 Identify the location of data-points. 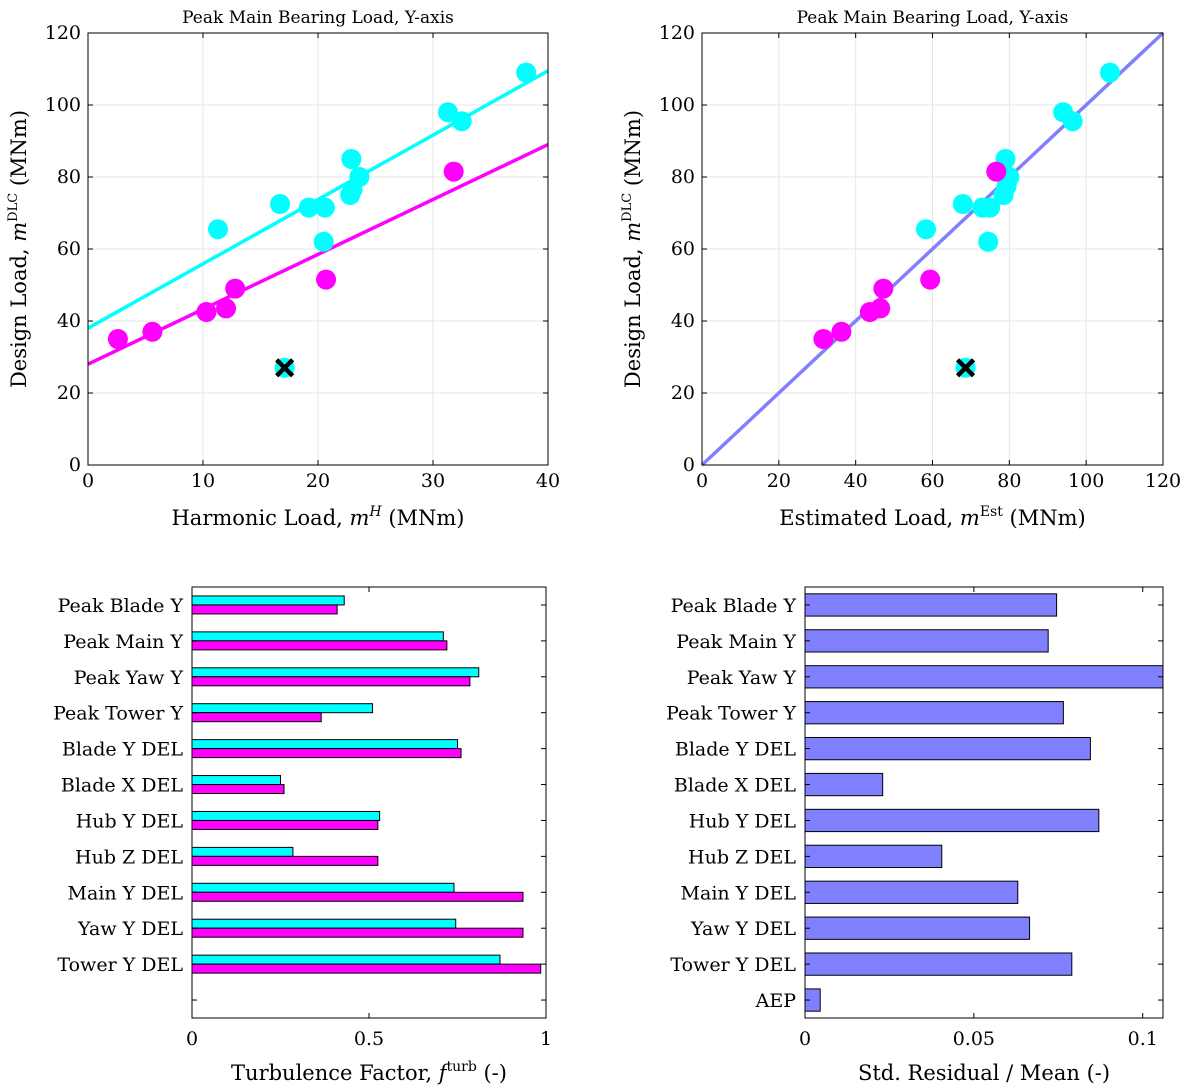
(322, 220).